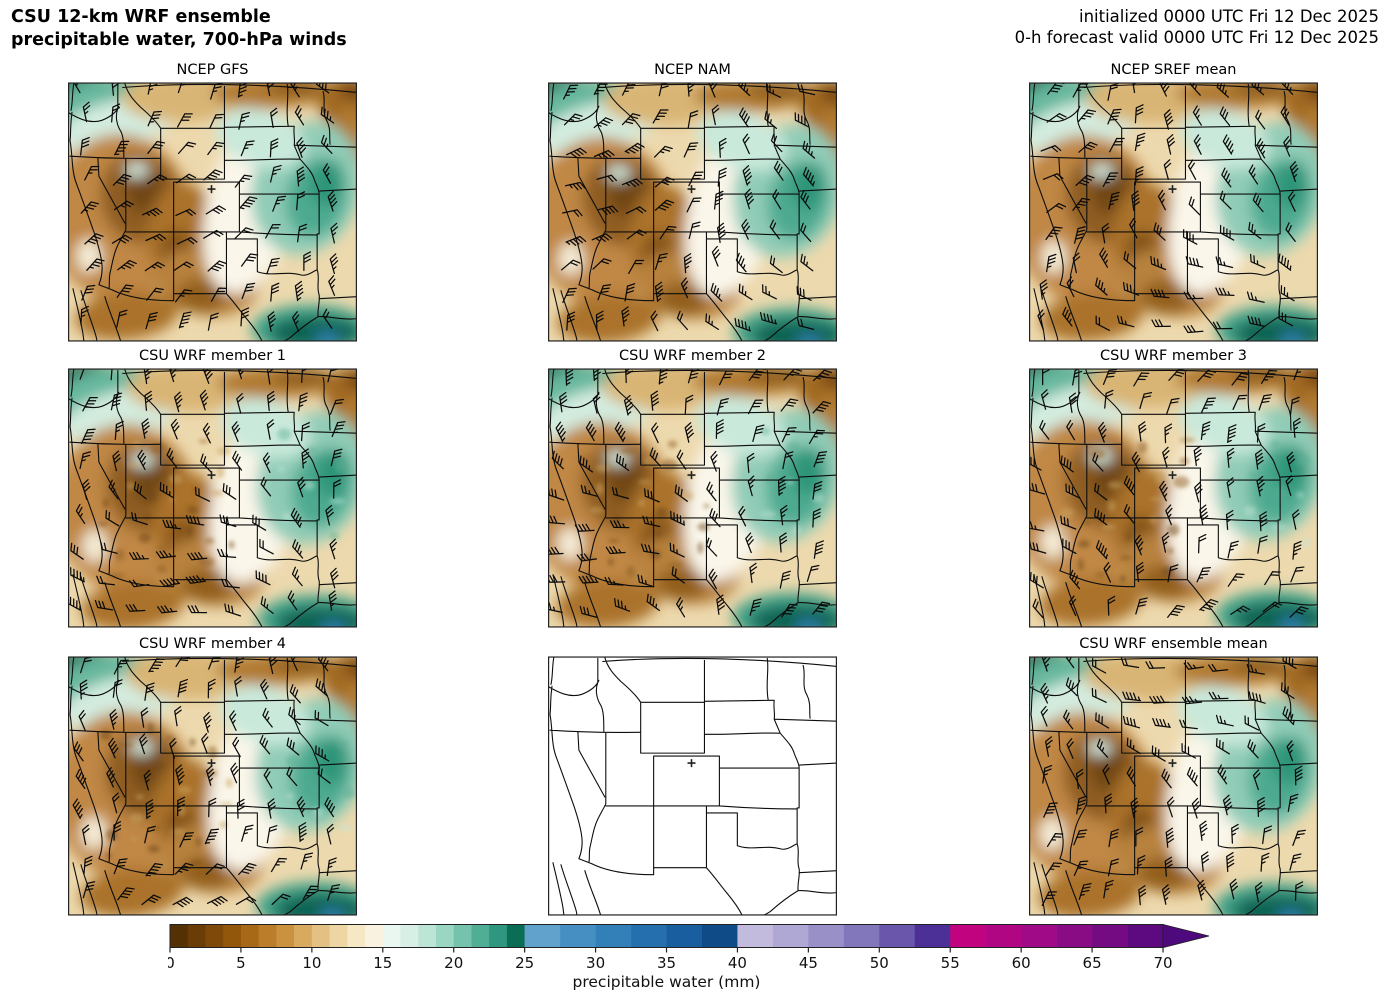 This screenshot has width=1387, height=1001. I want to click on colorbar-tick-label: 60, so click(1021, 963).